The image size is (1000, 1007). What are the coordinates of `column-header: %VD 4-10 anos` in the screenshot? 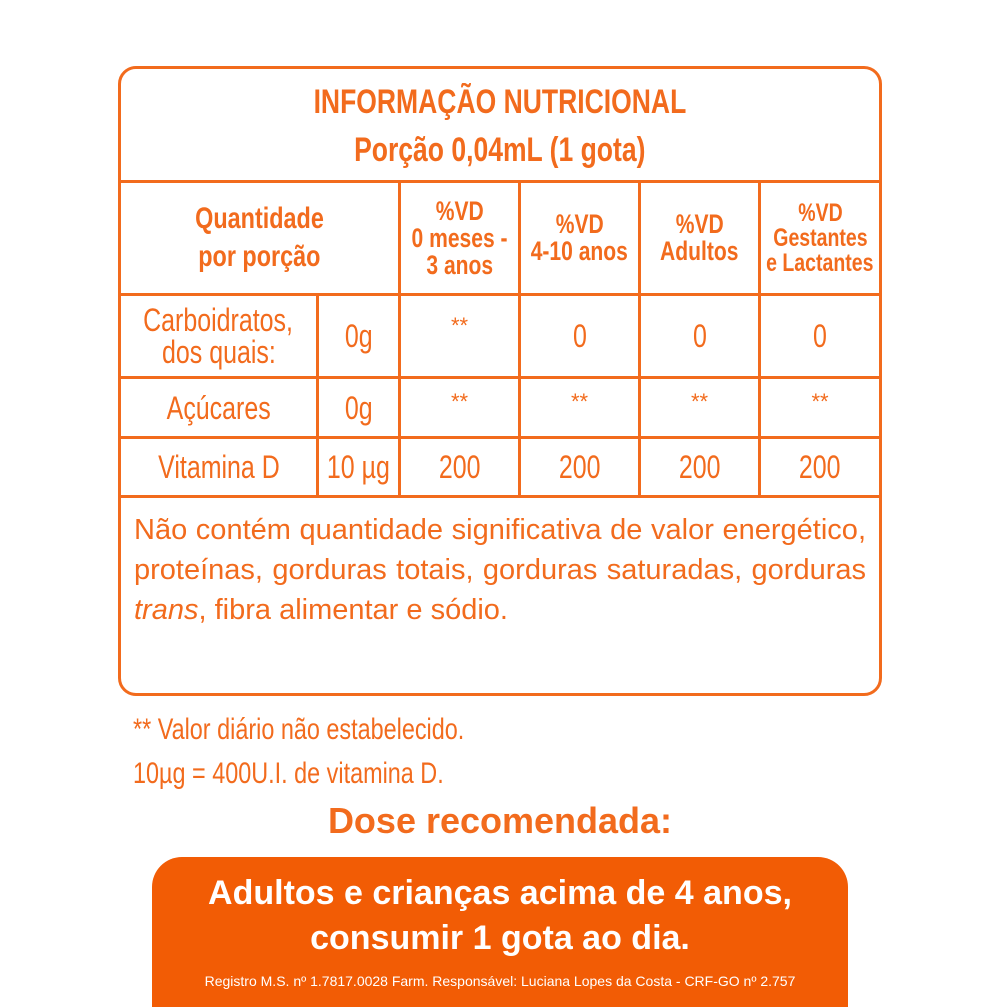 It's located at (579, 237).